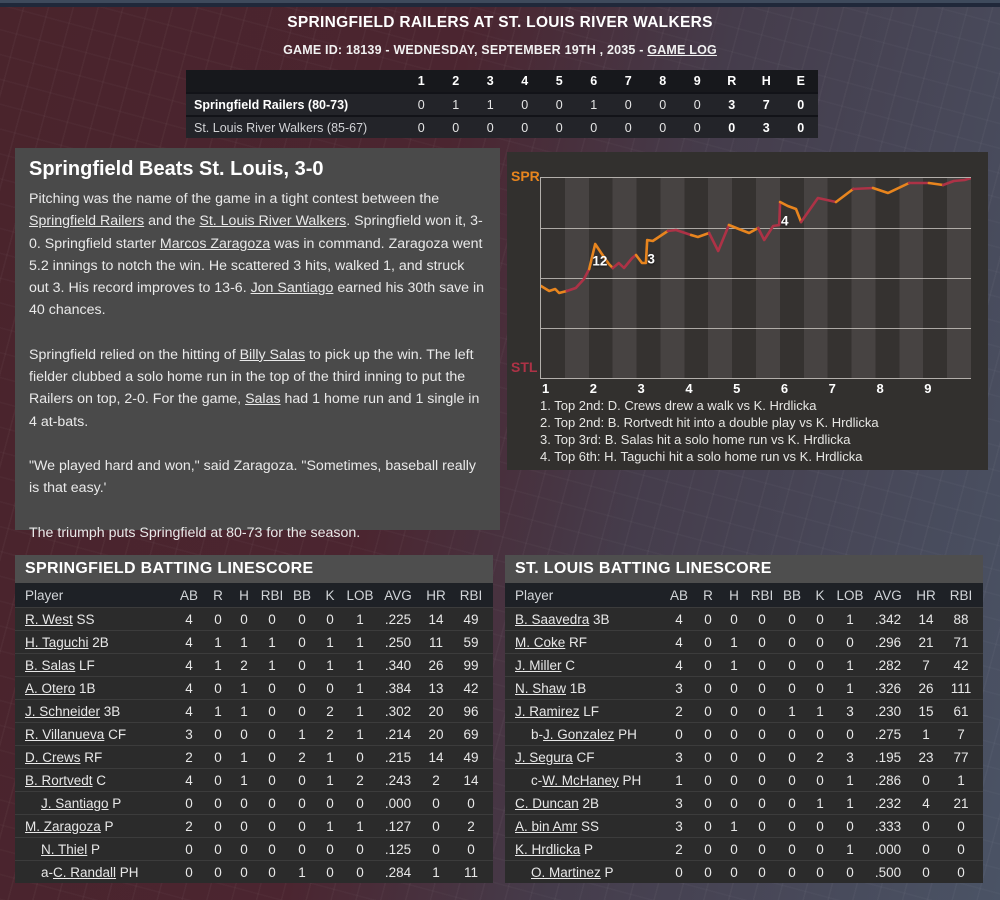  What do you see at coordinates (744, 641) in the screenshot?
I see `batting-row: M. Coke RF 4 0 1 0 0 0 0 .296 21 71` at bounding box center [744, 641].